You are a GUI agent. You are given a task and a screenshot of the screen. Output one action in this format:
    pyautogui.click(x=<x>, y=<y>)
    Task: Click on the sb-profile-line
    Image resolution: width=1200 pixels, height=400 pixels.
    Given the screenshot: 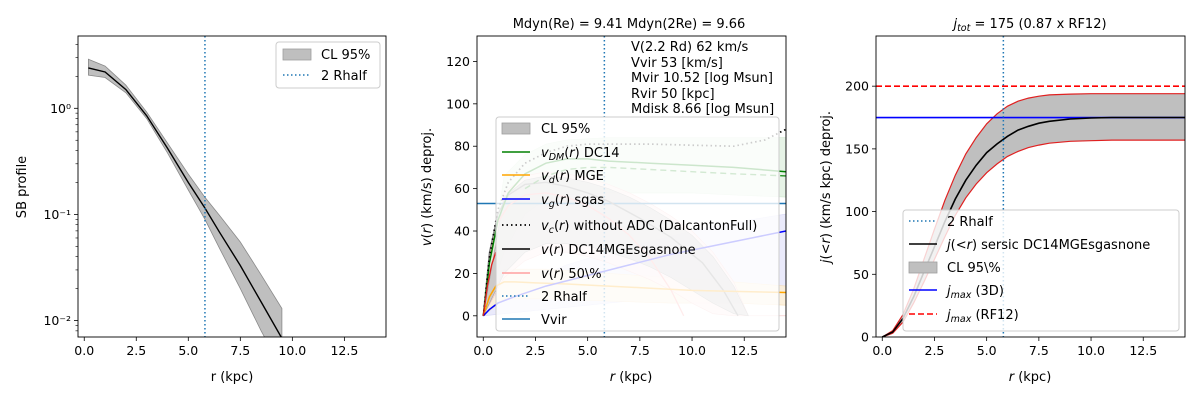 What is the action you would take?
    pyautogui.click(x=185, y=202)
    